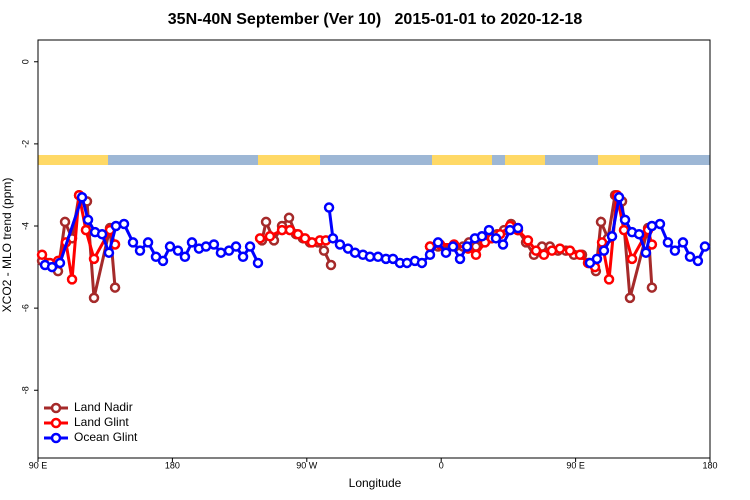  I want to click on x-axis-label: Longitude, so click(375, 483).